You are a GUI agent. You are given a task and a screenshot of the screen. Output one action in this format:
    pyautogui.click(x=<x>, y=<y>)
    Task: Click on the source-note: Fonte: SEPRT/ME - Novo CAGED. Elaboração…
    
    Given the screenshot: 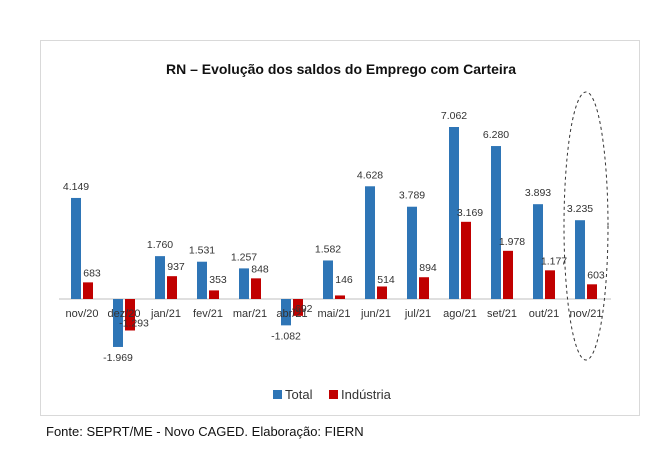 What is the action you would take?
    pyautogui.click(x=205, y=431)
    